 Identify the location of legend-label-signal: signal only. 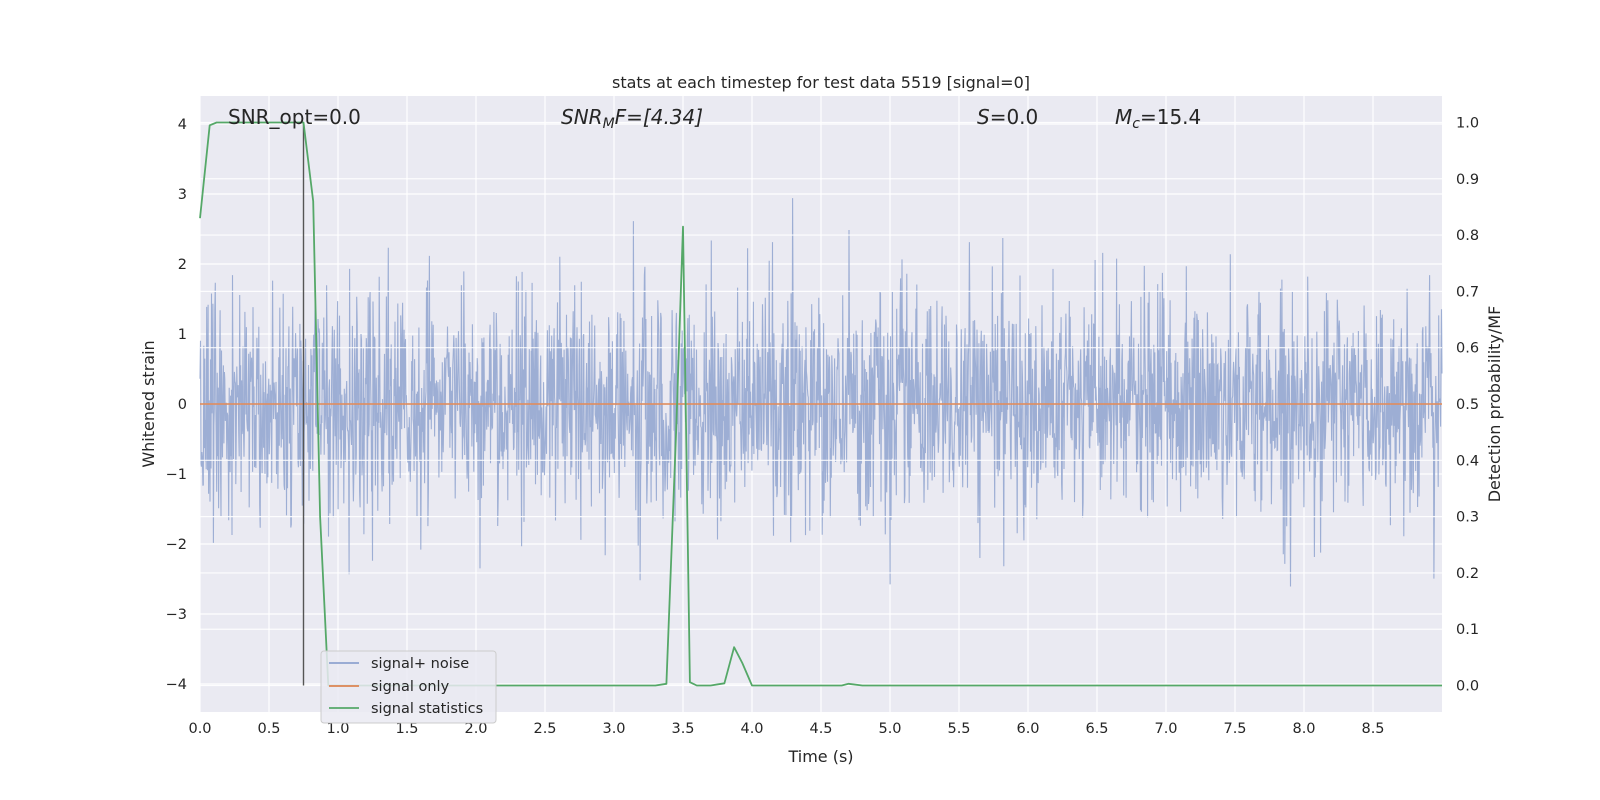
(410, 687).